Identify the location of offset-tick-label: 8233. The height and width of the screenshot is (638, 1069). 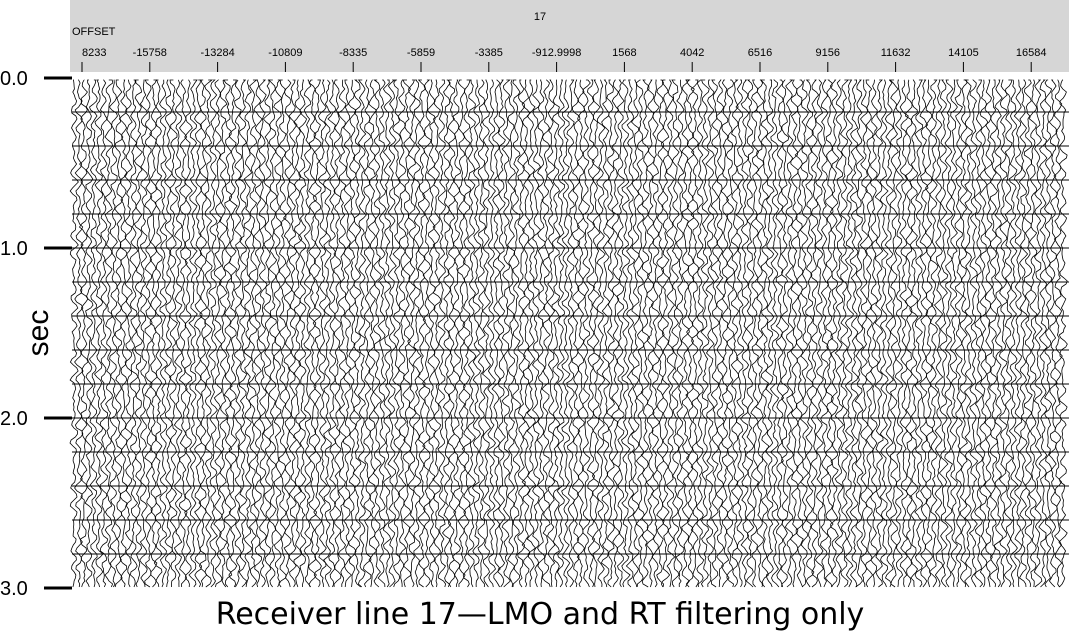
(94, 53).